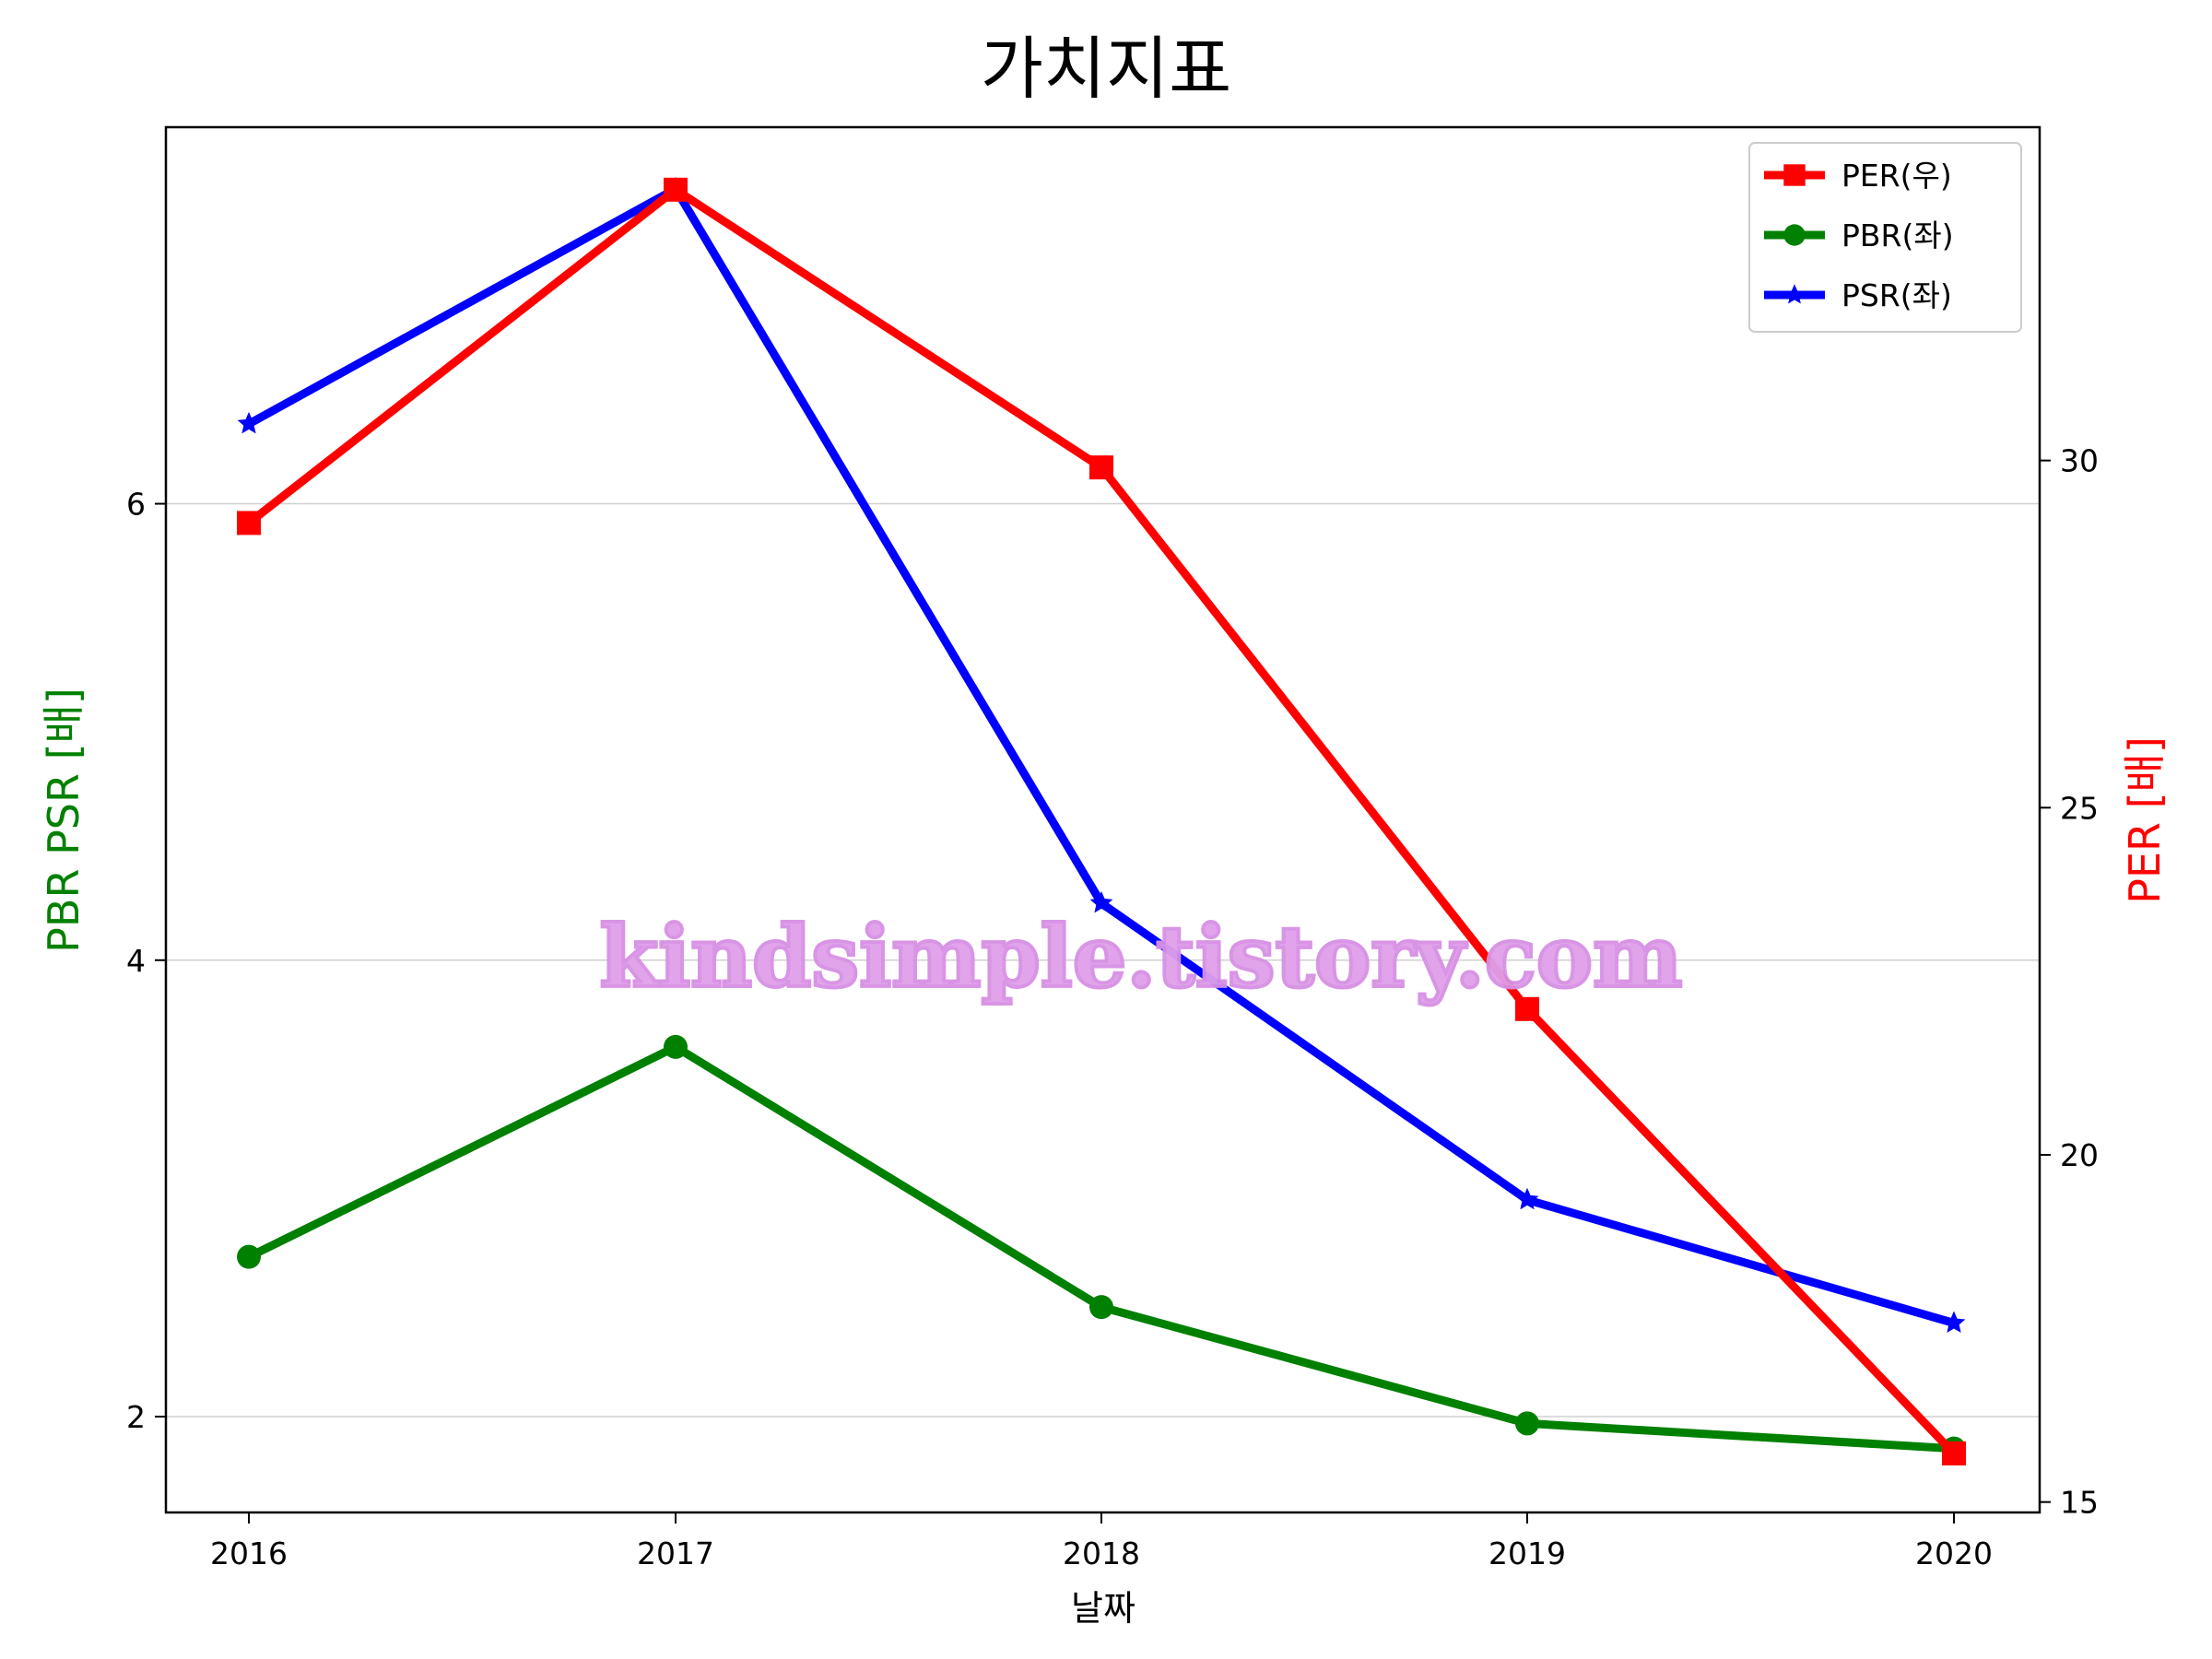  What do you see at coordinates (2079, 461) in the screenshot?
I see `y-tick-label-right: 30` at bounding box center [2079, 461].